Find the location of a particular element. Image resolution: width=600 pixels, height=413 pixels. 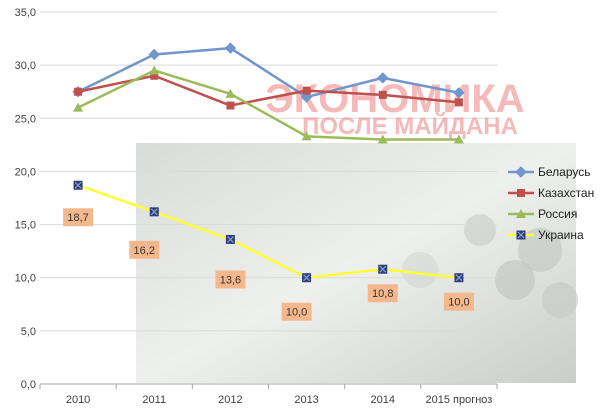

legend-label: Украина is located at coordinates (561, 235).